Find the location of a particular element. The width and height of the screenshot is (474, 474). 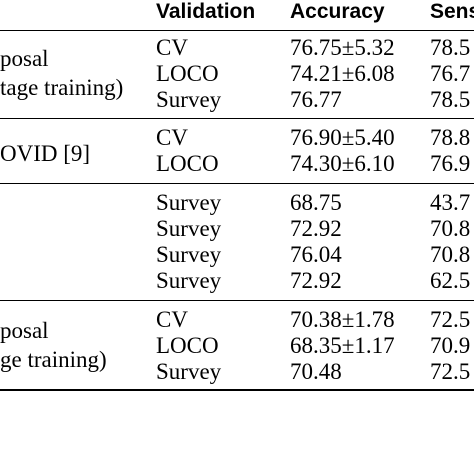

table-row-2-validation: LOCO is located at coordinates (187, 73).